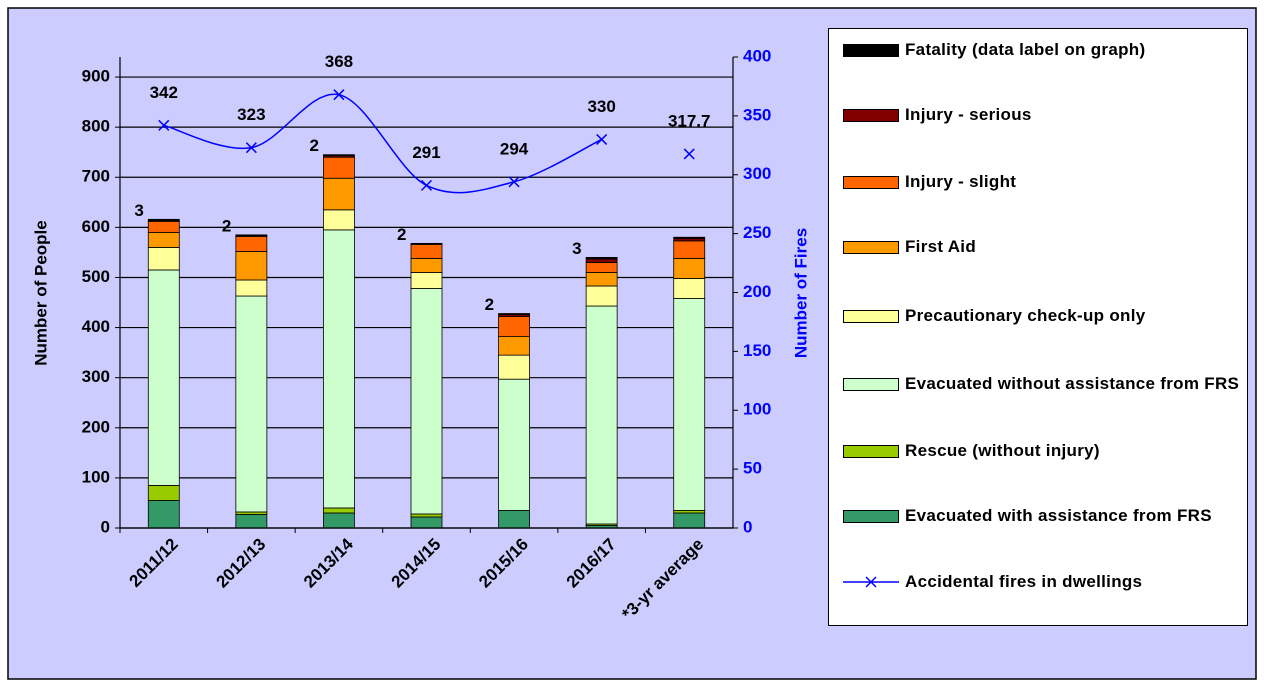 The height and width of the screenshot is (687, 1264). Describe the element at coordinates (757, 114) in the screenshot. I see `y2-tick-label: 350` at that location.